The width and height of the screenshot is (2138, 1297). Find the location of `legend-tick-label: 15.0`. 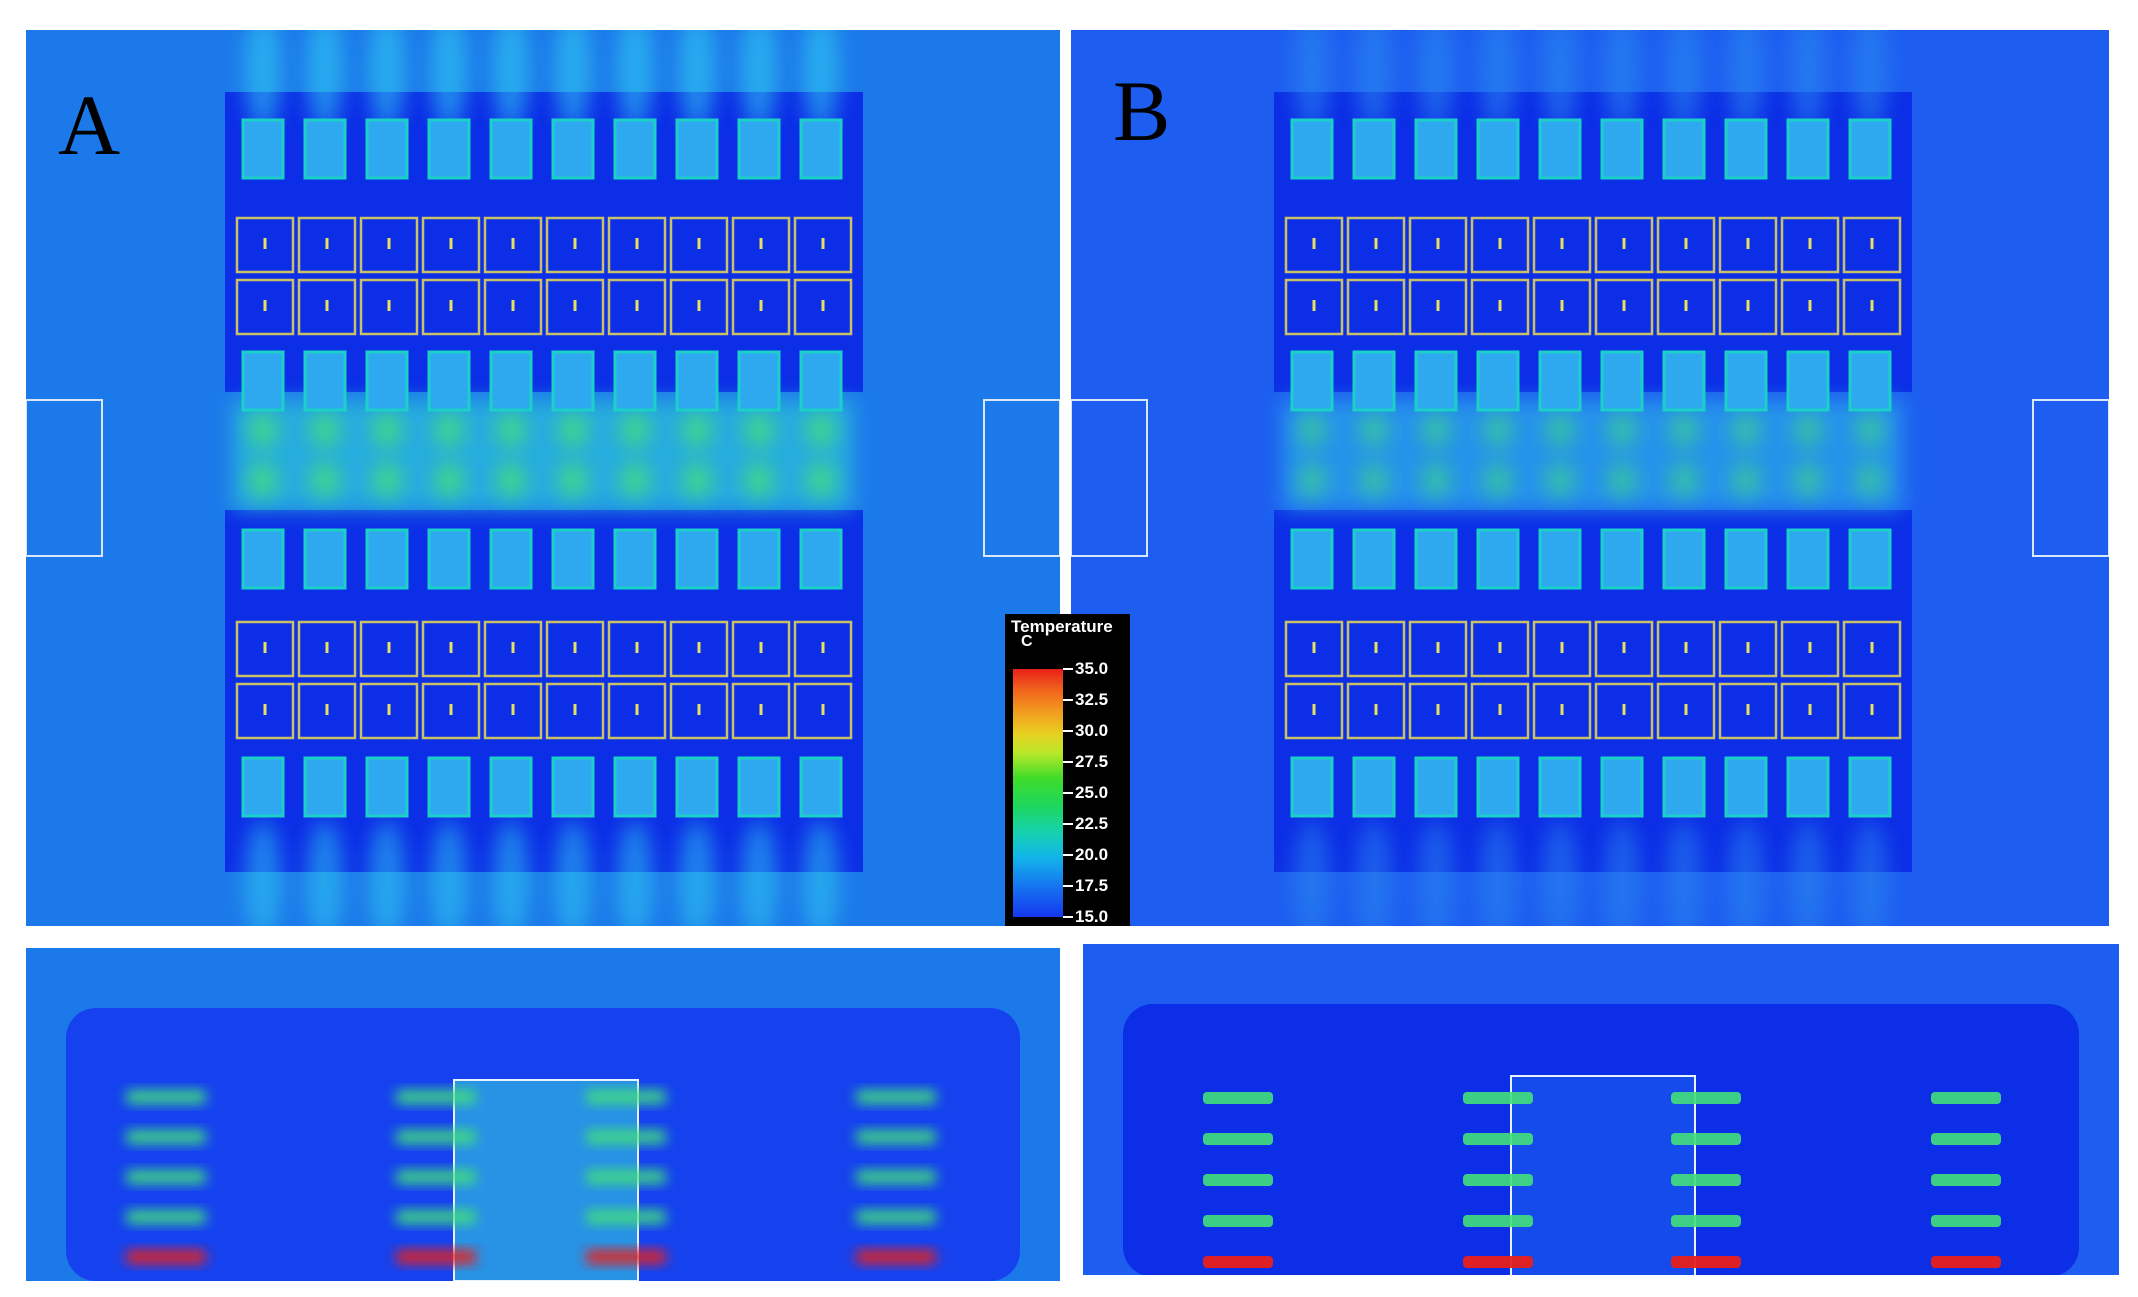

legend-tick-label: 15.0 is located at coordinates (1092, 916).